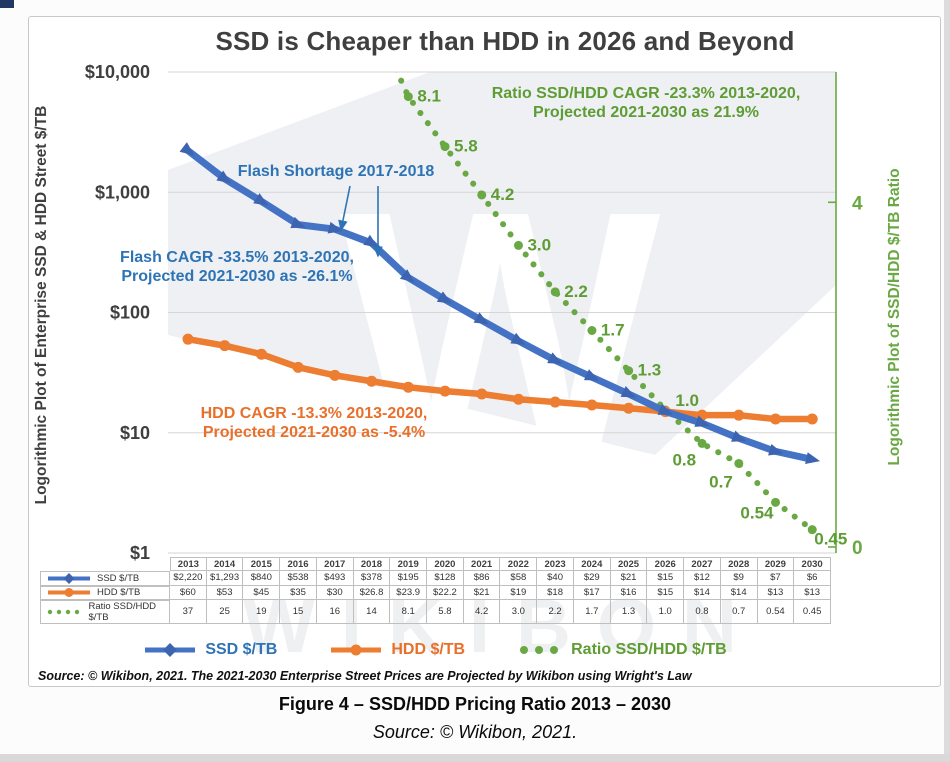 This screenshot has width=950, height=762. I want to click on corner-mark, so click(7, 4).